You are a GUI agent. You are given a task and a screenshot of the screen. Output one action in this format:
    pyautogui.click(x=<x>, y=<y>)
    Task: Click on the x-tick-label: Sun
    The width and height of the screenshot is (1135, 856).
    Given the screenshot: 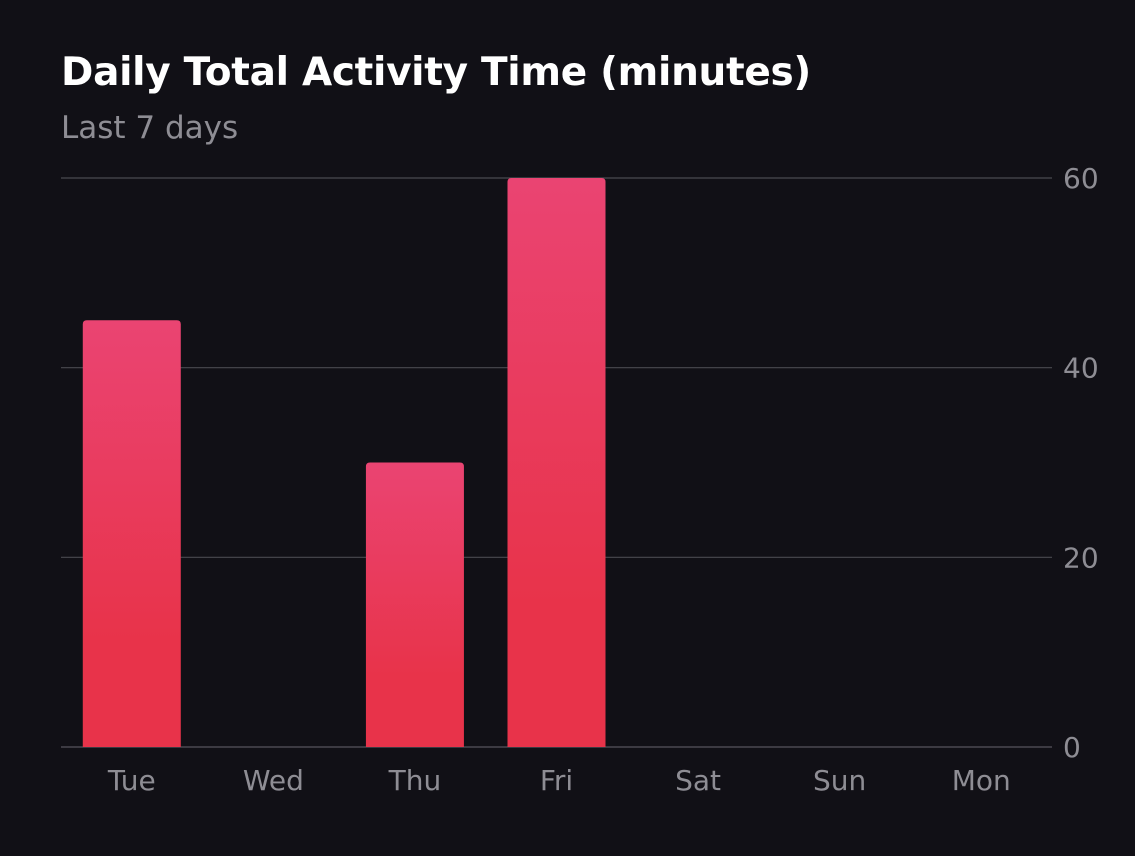 What is the action you would take?
    pyautogui.click(x=839, y=780)
    